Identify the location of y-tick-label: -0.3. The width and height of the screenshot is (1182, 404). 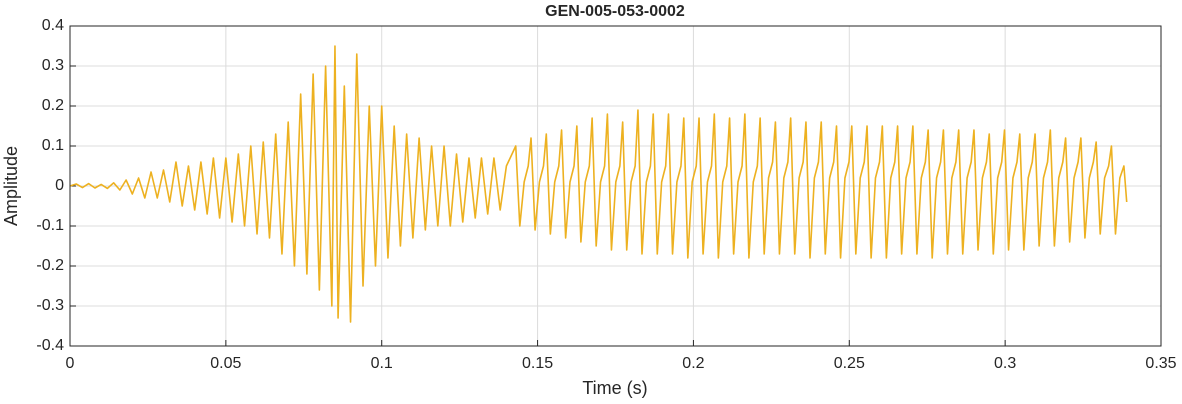
(50, 305).